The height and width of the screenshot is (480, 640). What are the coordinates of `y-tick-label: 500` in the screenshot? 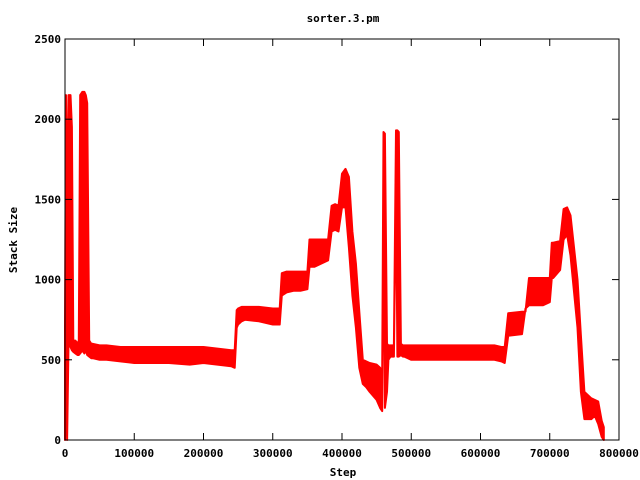 It's located at (51, 360).